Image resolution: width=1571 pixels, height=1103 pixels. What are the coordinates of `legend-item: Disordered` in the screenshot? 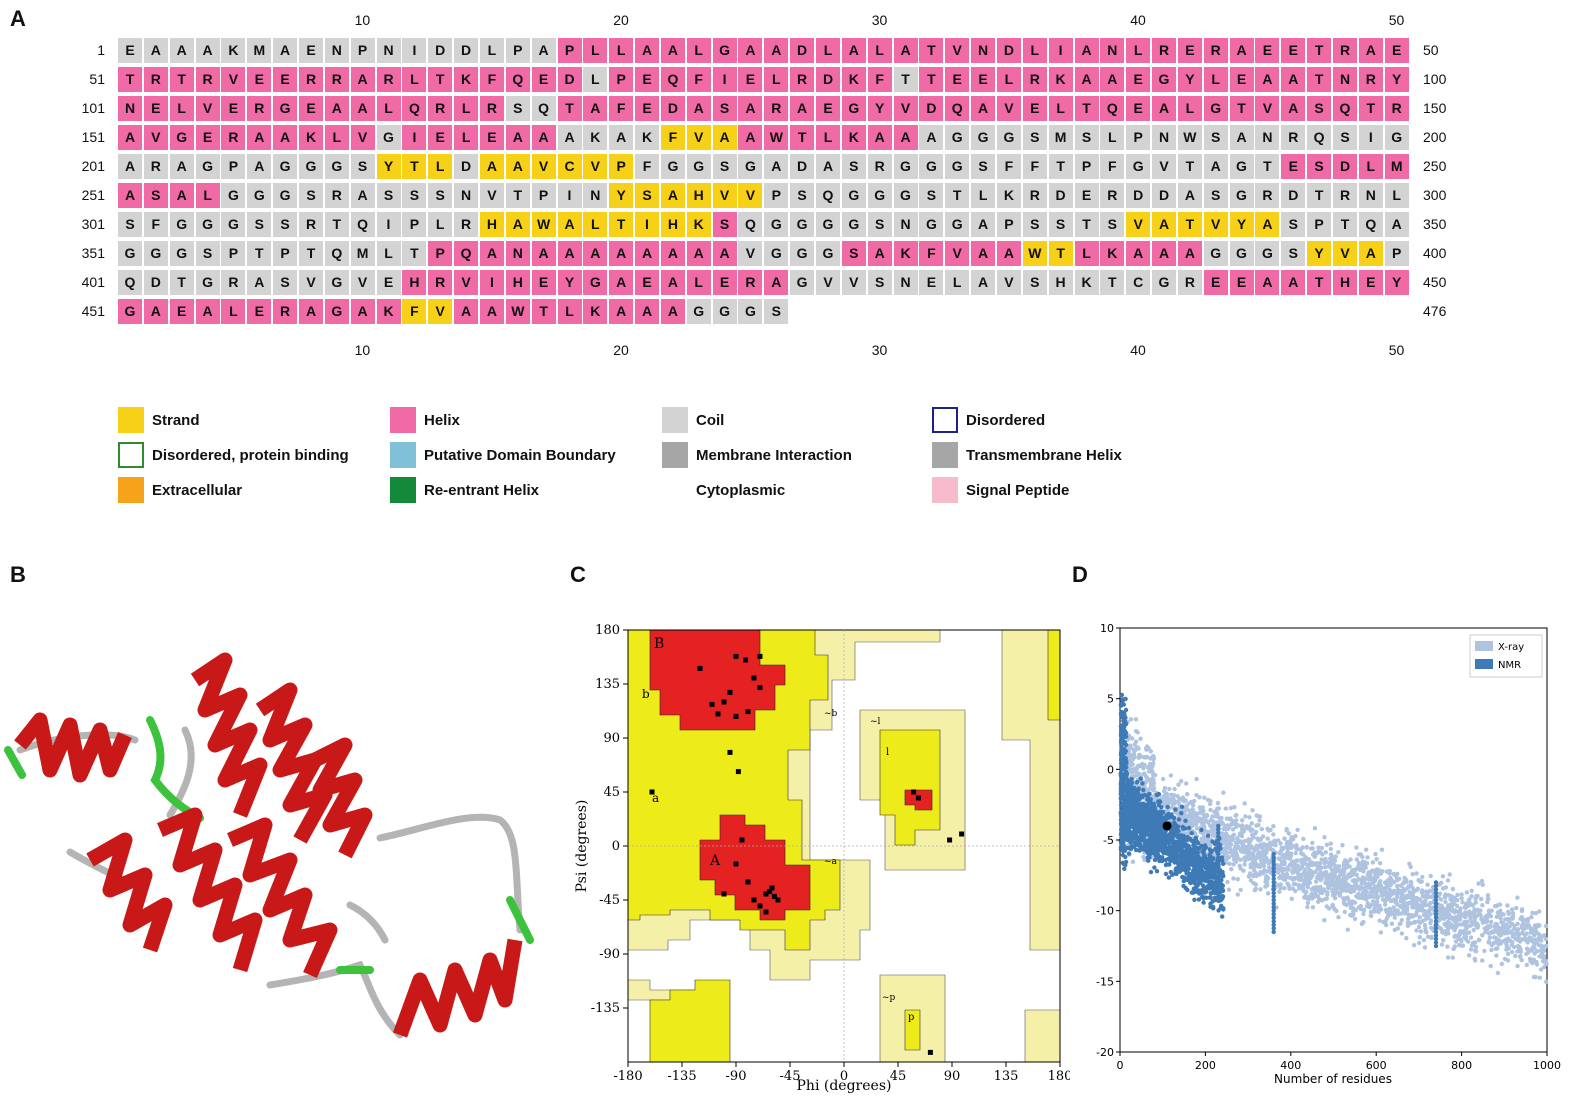 It's located at (988, 420).